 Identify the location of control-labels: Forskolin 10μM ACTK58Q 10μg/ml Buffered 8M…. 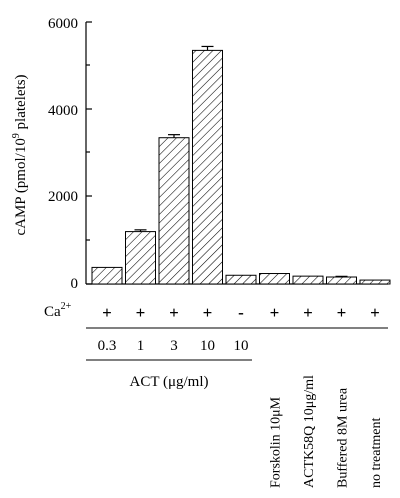
(327, 431).